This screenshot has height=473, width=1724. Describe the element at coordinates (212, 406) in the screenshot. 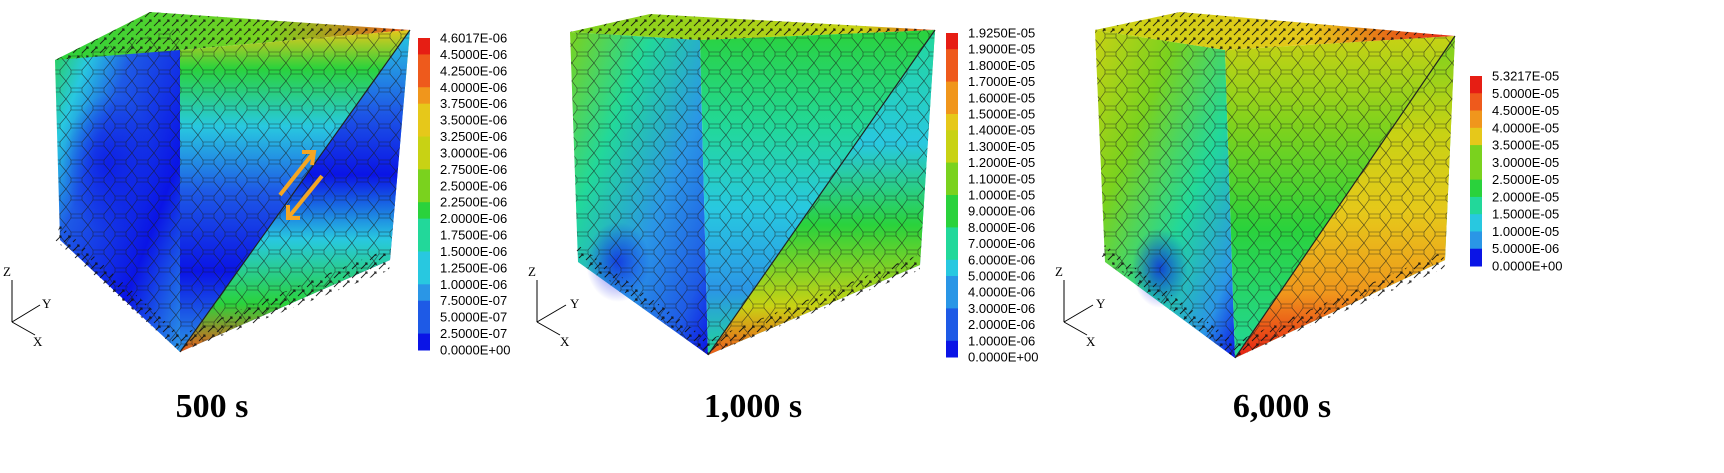

I see `time-caption: 500 s` at that location.